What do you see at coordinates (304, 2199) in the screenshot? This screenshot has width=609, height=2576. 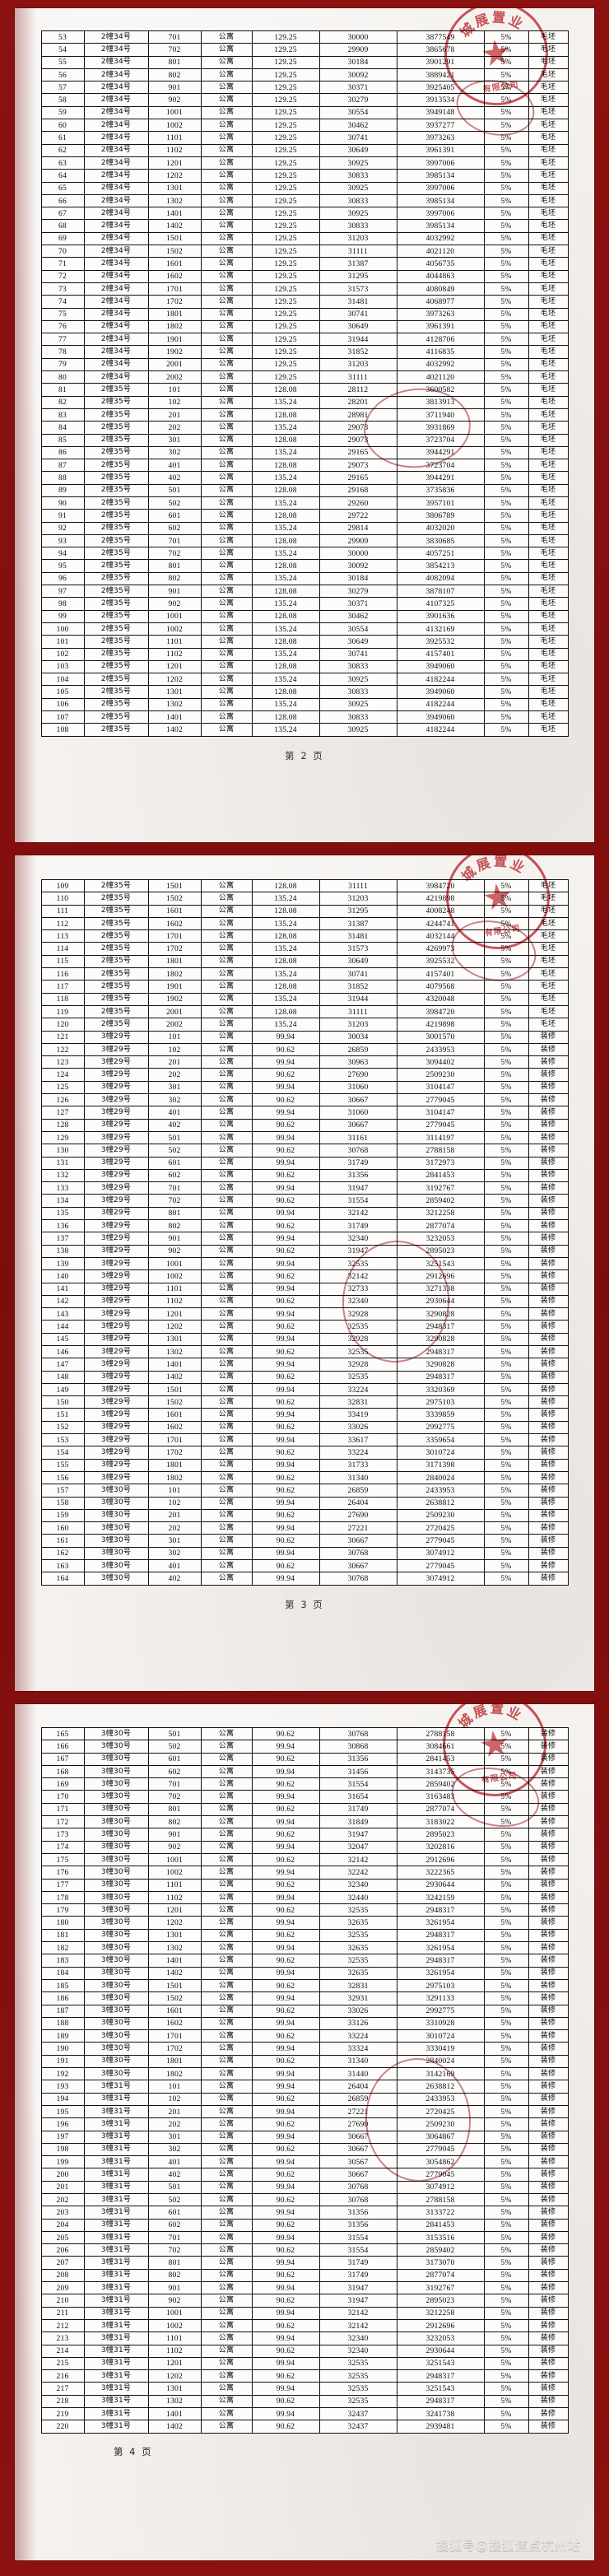 I see `table-row: 202 3幢31号 502 公寓 90.62 30768 2788158 5% 装修` at bounding box center [304, 2199].